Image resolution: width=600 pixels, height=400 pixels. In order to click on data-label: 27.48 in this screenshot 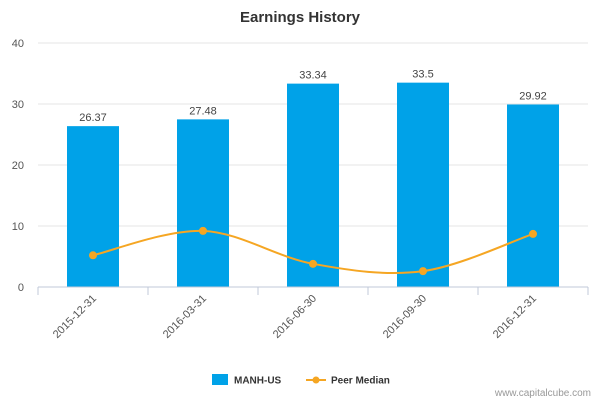, I will do `click(203, 111)`.